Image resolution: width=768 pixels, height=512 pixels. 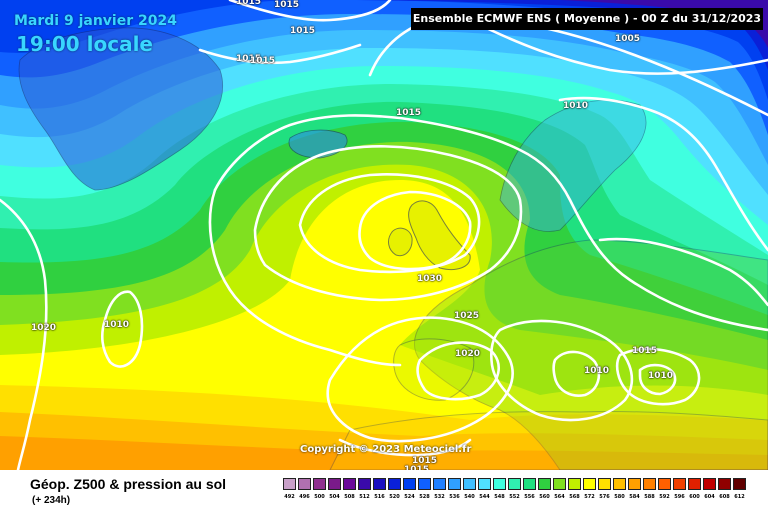 What do you see at coordinates (619, 497) in the screenshot?
I see `legend-value: 580` at bounding box center [619, 497].